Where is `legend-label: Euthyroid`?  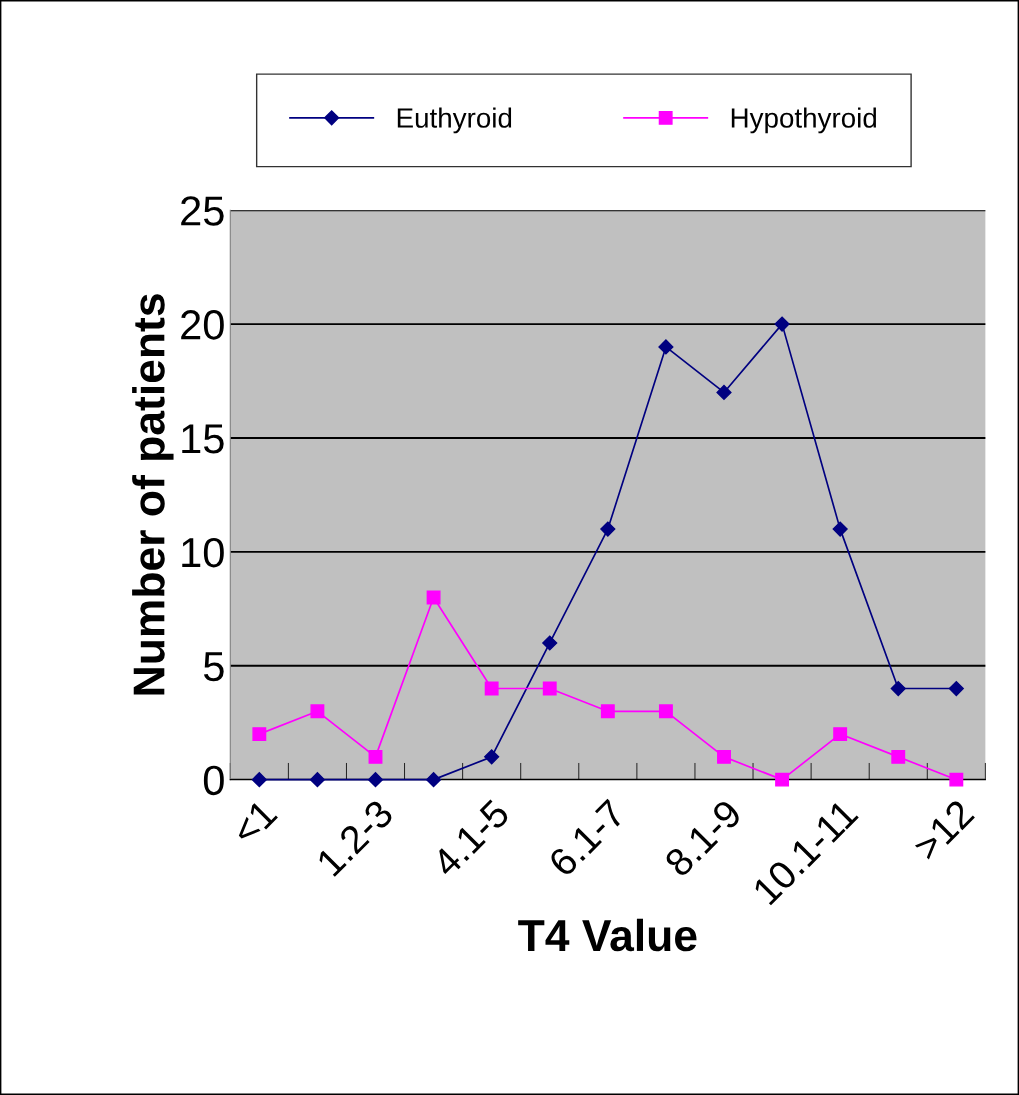 legend-label: Euthyroid is located at coordinates (454, 120).